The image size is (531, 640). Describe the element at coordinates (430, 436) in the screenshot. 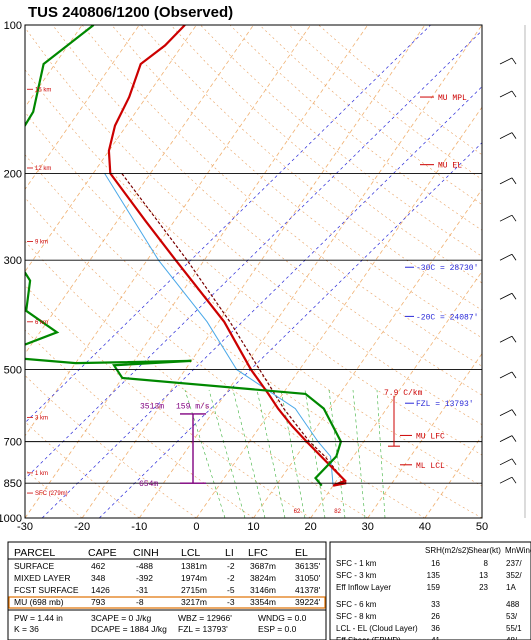

I see `mu-lfc-label: MU LFC` at that location.